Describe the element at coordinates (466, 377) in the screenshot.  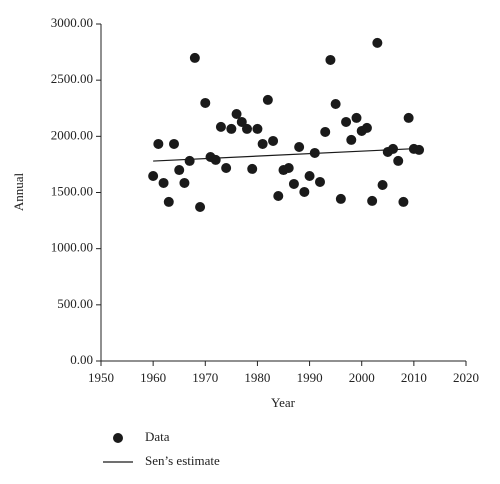
I see `x-tick-label: 2020` at that location.